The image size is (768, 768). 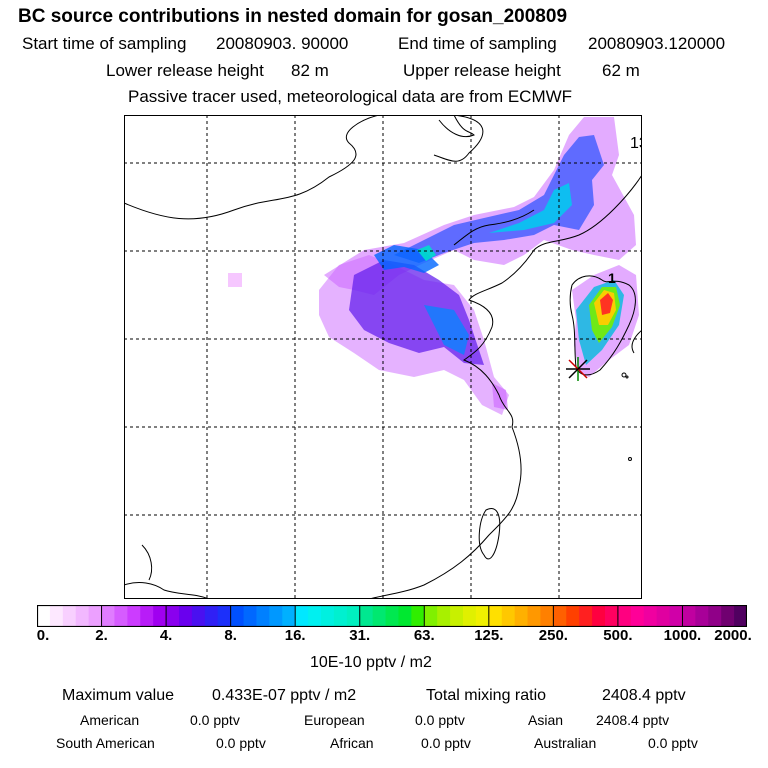 I want to click on upper-release-label: Upper release height, so click(x=482, y=70).